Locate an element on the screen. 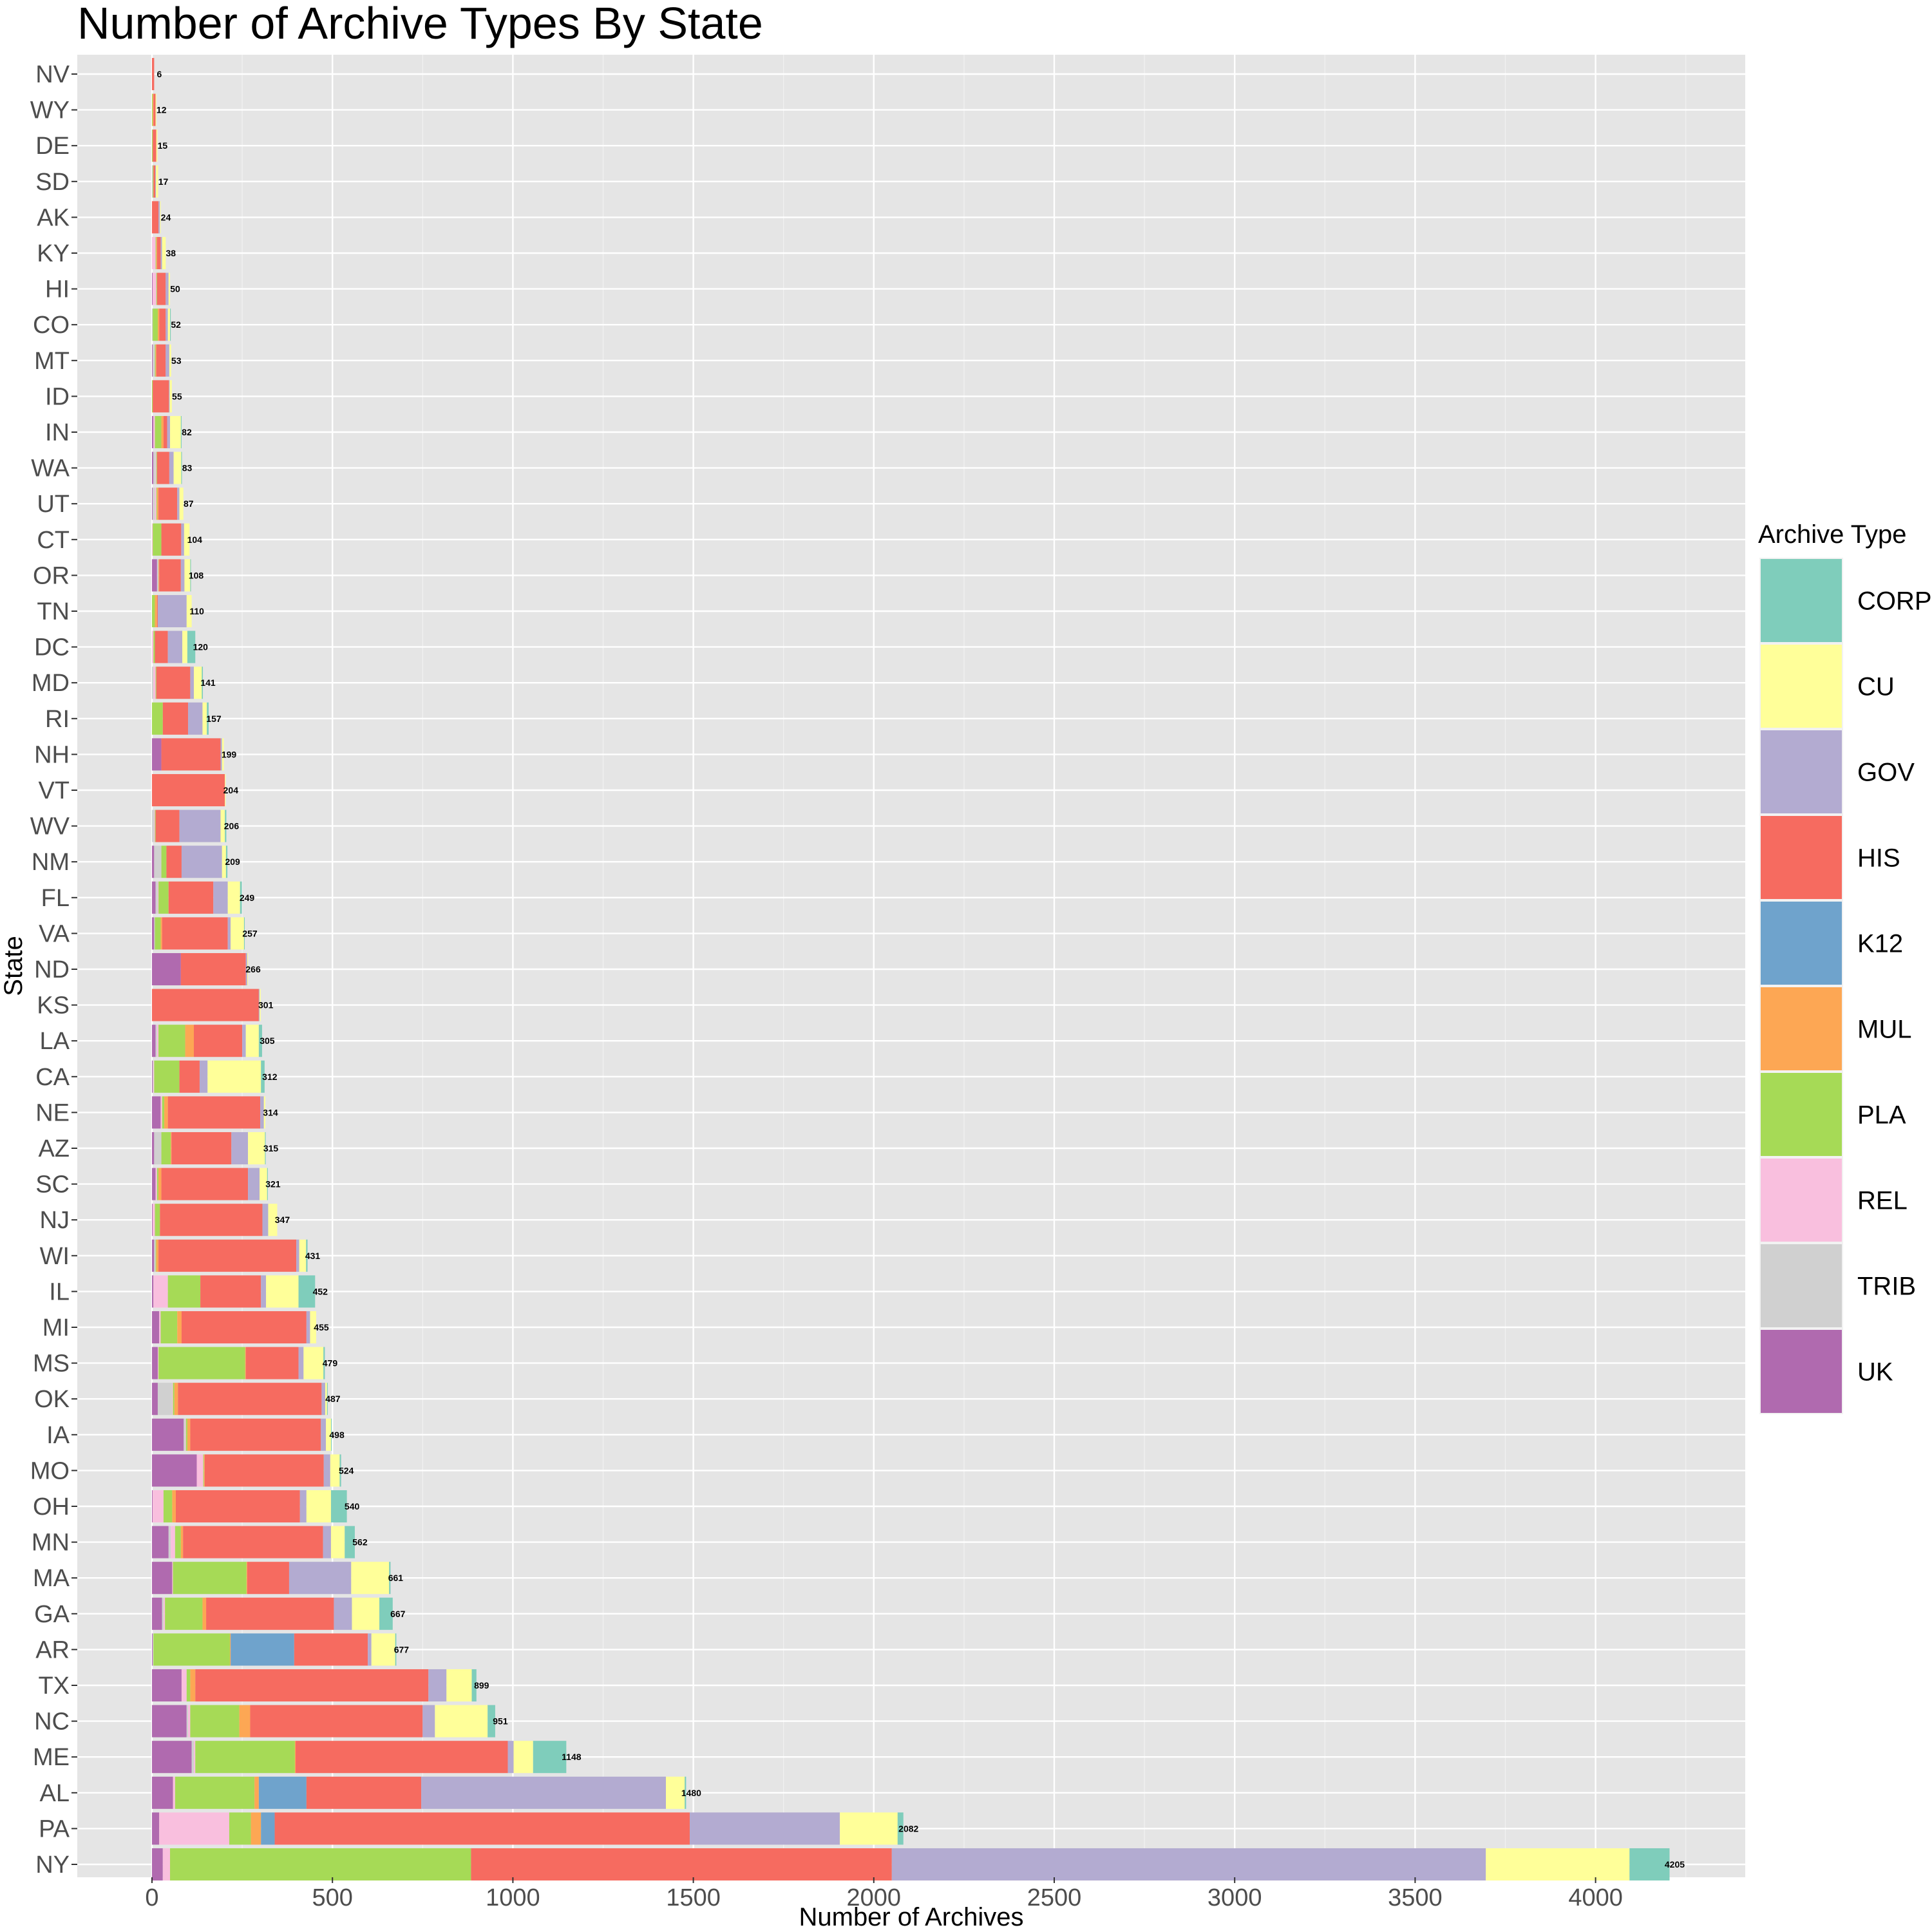 The width and height of the screenshot is (1932, 1932). total-label-IN: 82 is located at coordinates (187, 432).